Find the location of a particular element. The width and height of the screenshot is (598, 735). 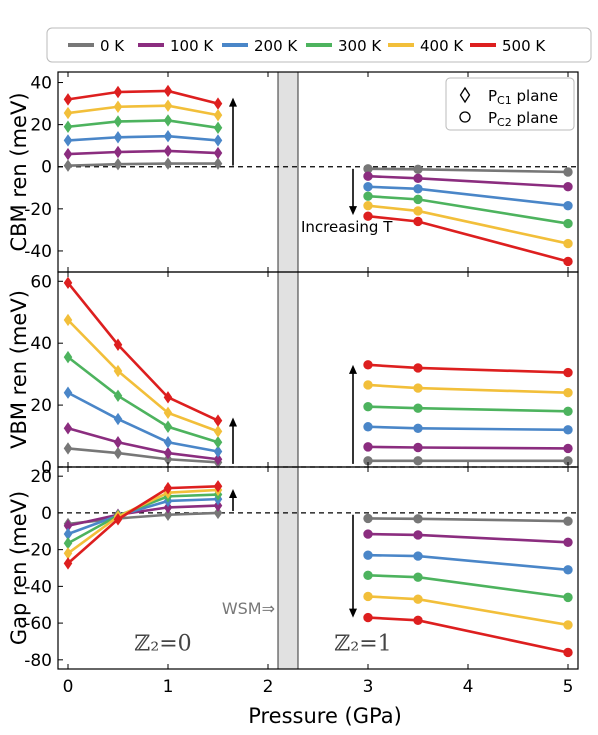

legend-label: 400 K is located at coordinates (442, 46).